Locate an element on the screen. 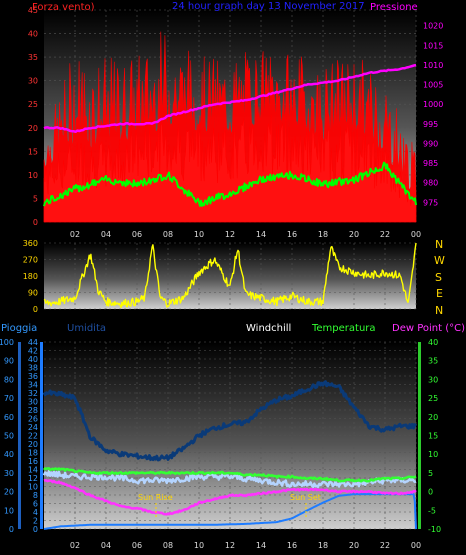 Image resolution: width=466 pixels, height=555 pixels. humidity-tick-label: 0 is located at coordinates (11, 529).